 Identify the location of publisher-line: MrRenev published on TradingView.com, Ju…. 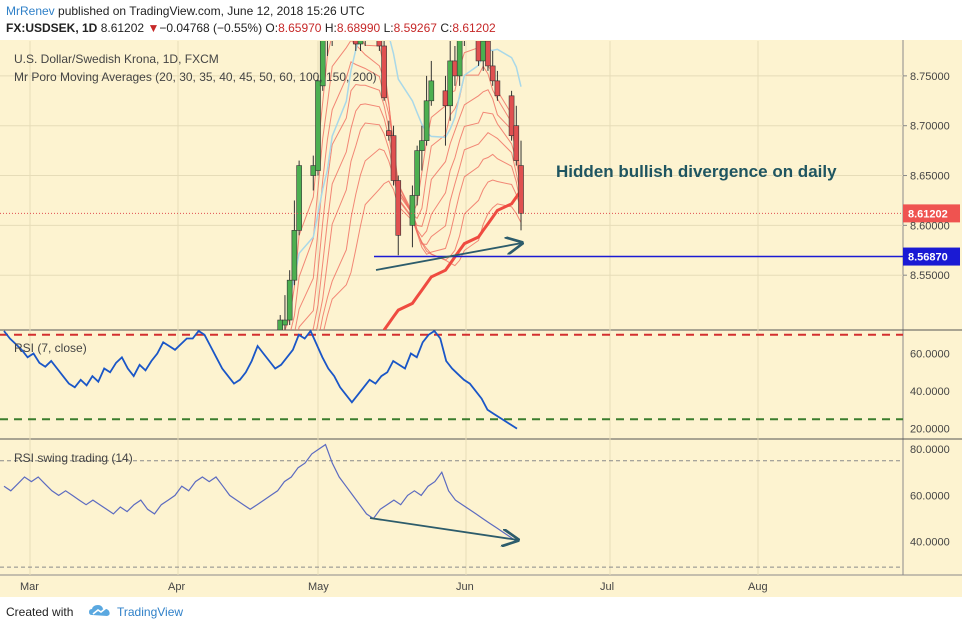
(185, 11).